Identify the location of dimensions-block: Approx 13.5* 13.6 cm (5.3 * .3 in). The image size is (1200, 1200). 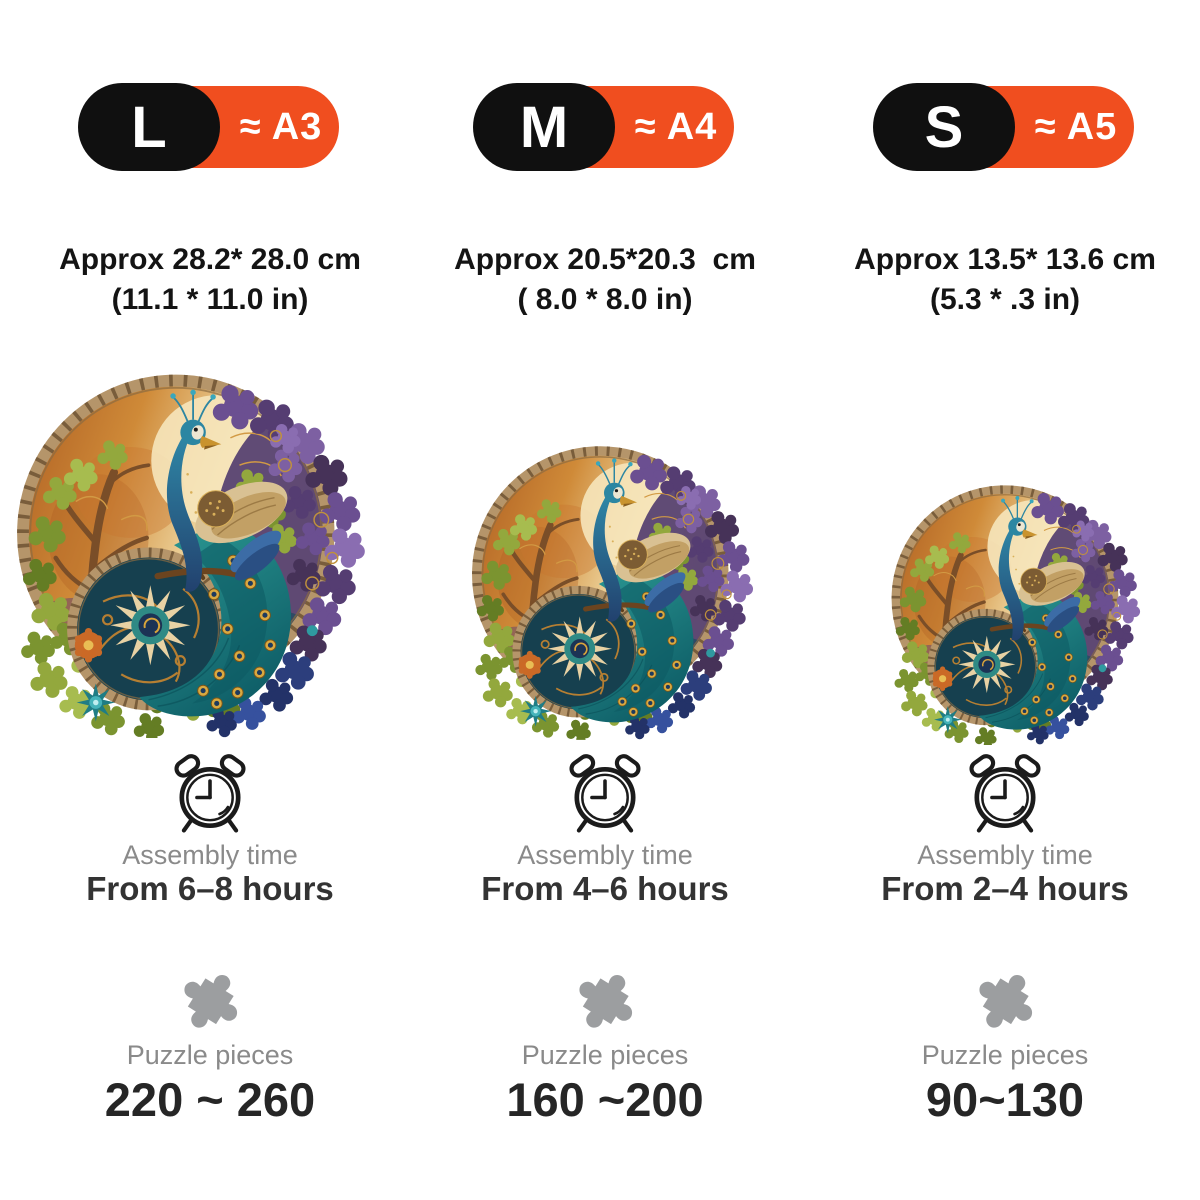
(1002, 280).